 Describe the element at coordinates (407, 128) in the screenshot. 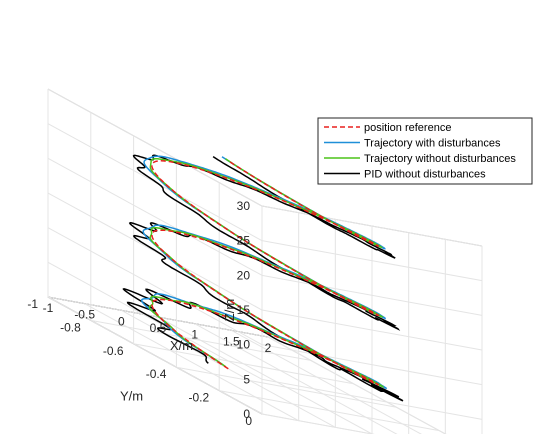

I see `legend-entry: position reference` at that location.